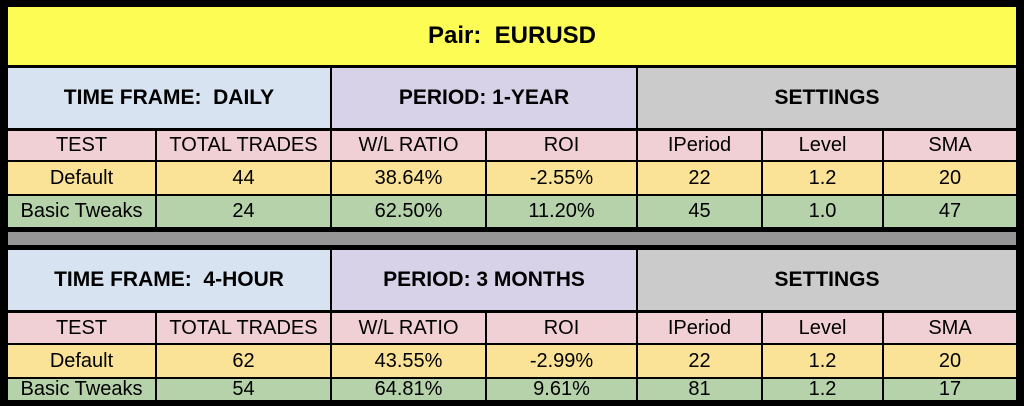  I want to click on period-header-daily: PERIOD: 1-YEAR, so click(484, 98).